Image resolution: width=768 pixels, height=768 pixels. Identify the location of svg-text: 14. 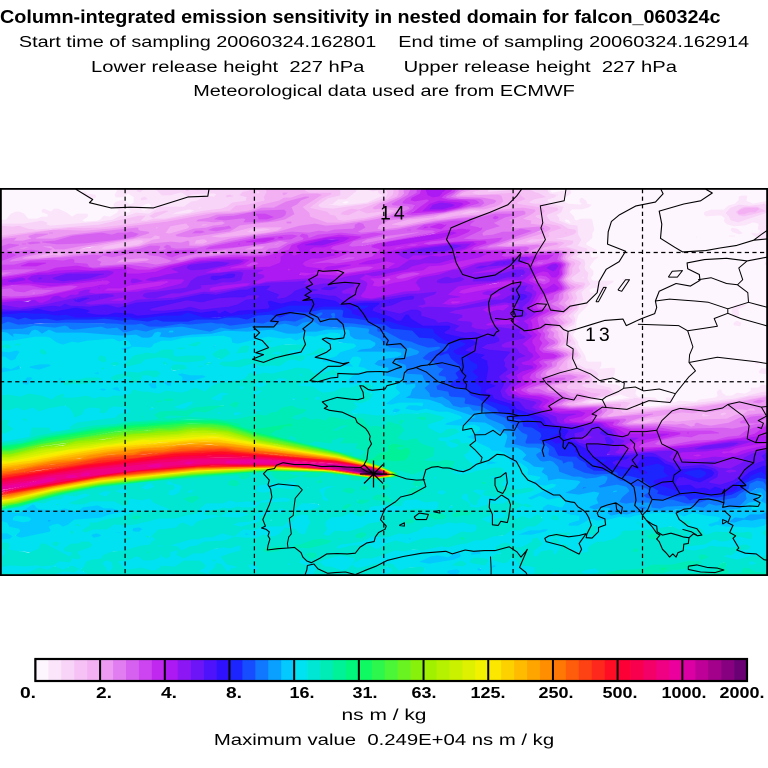
(394, 214).